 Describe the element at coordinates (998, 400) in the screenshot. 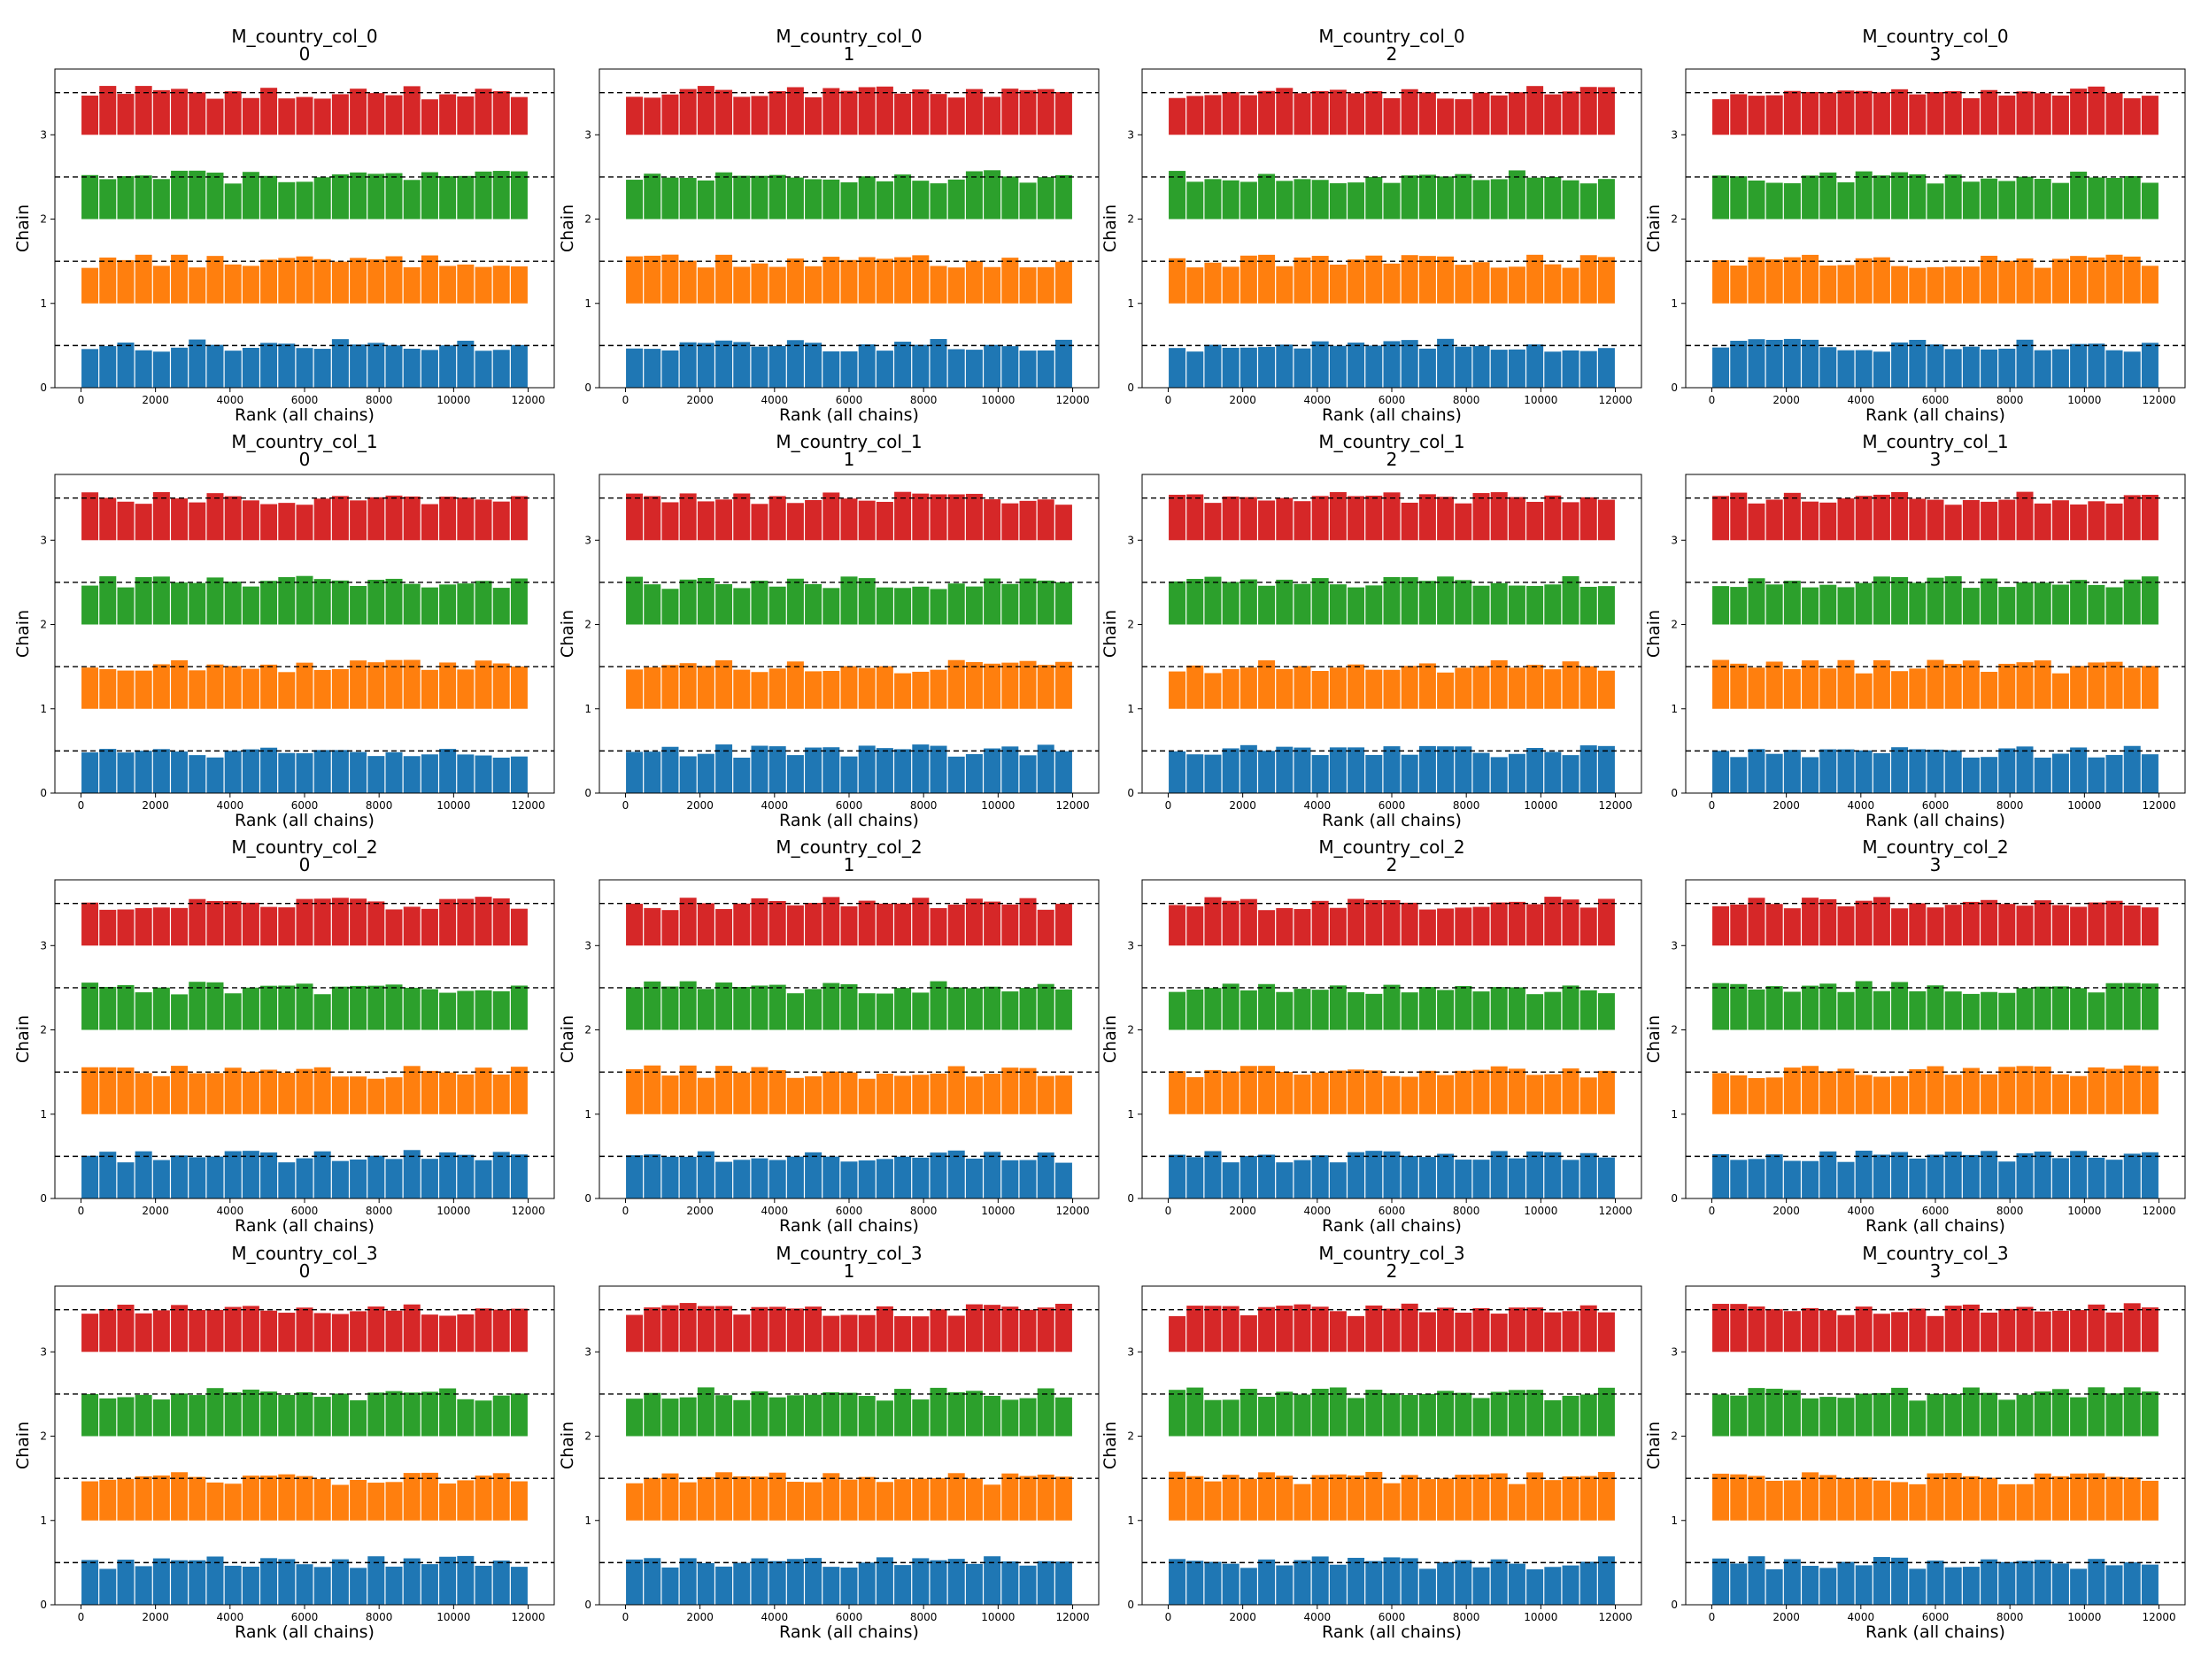

I see `x-tick-label: 10000` at that location.